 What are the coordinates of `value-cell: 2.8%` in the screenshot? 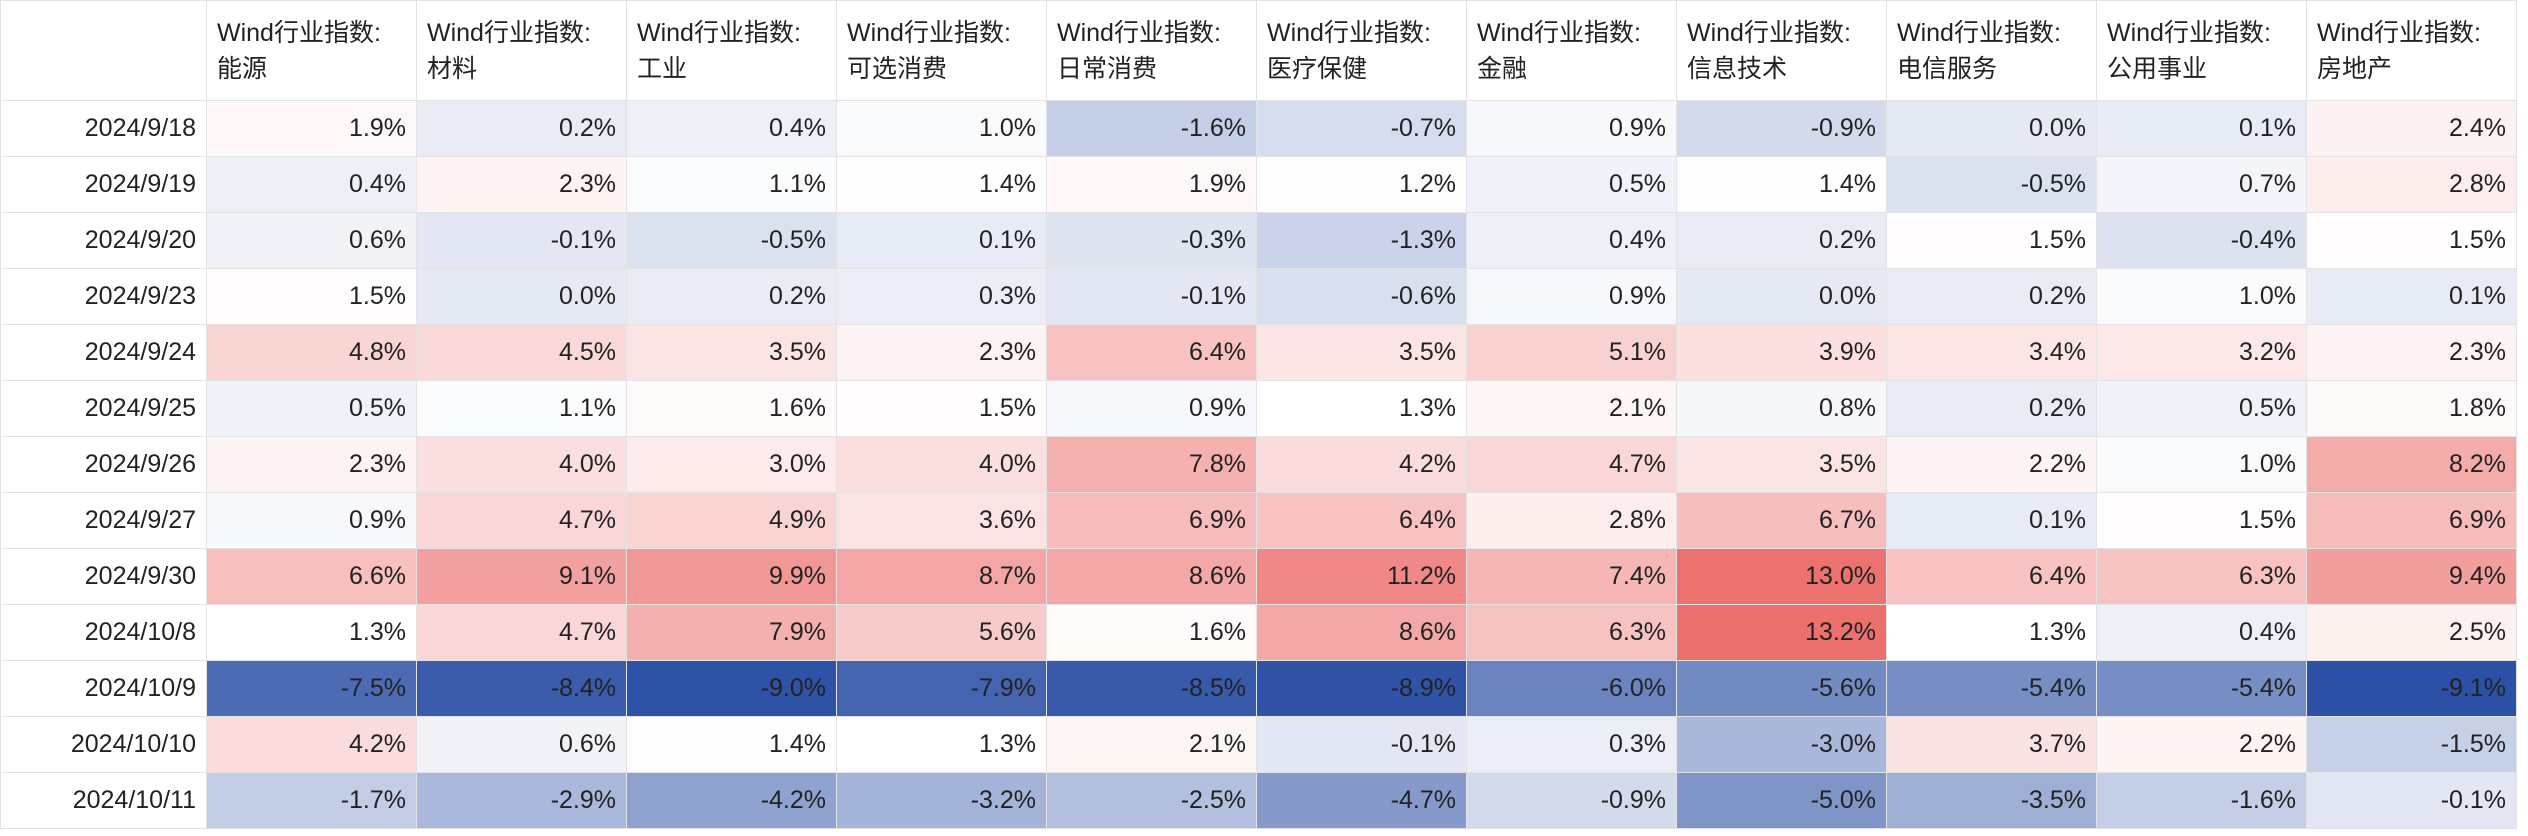 It's located at (1571, 520).